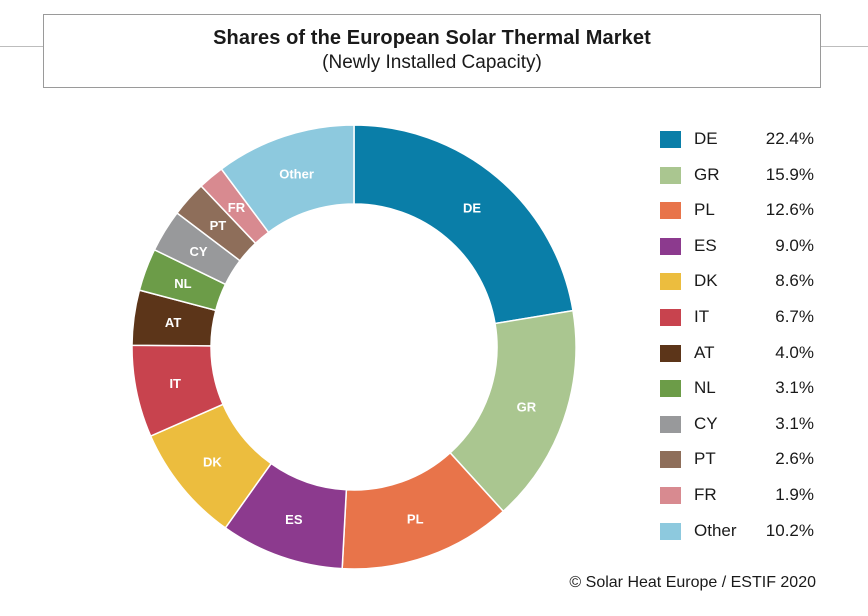 This screenshot has height=616, width=868. Describe the element at coordinates (670, 353) in the screenshot. I see `legend-swatch-at` at that location.